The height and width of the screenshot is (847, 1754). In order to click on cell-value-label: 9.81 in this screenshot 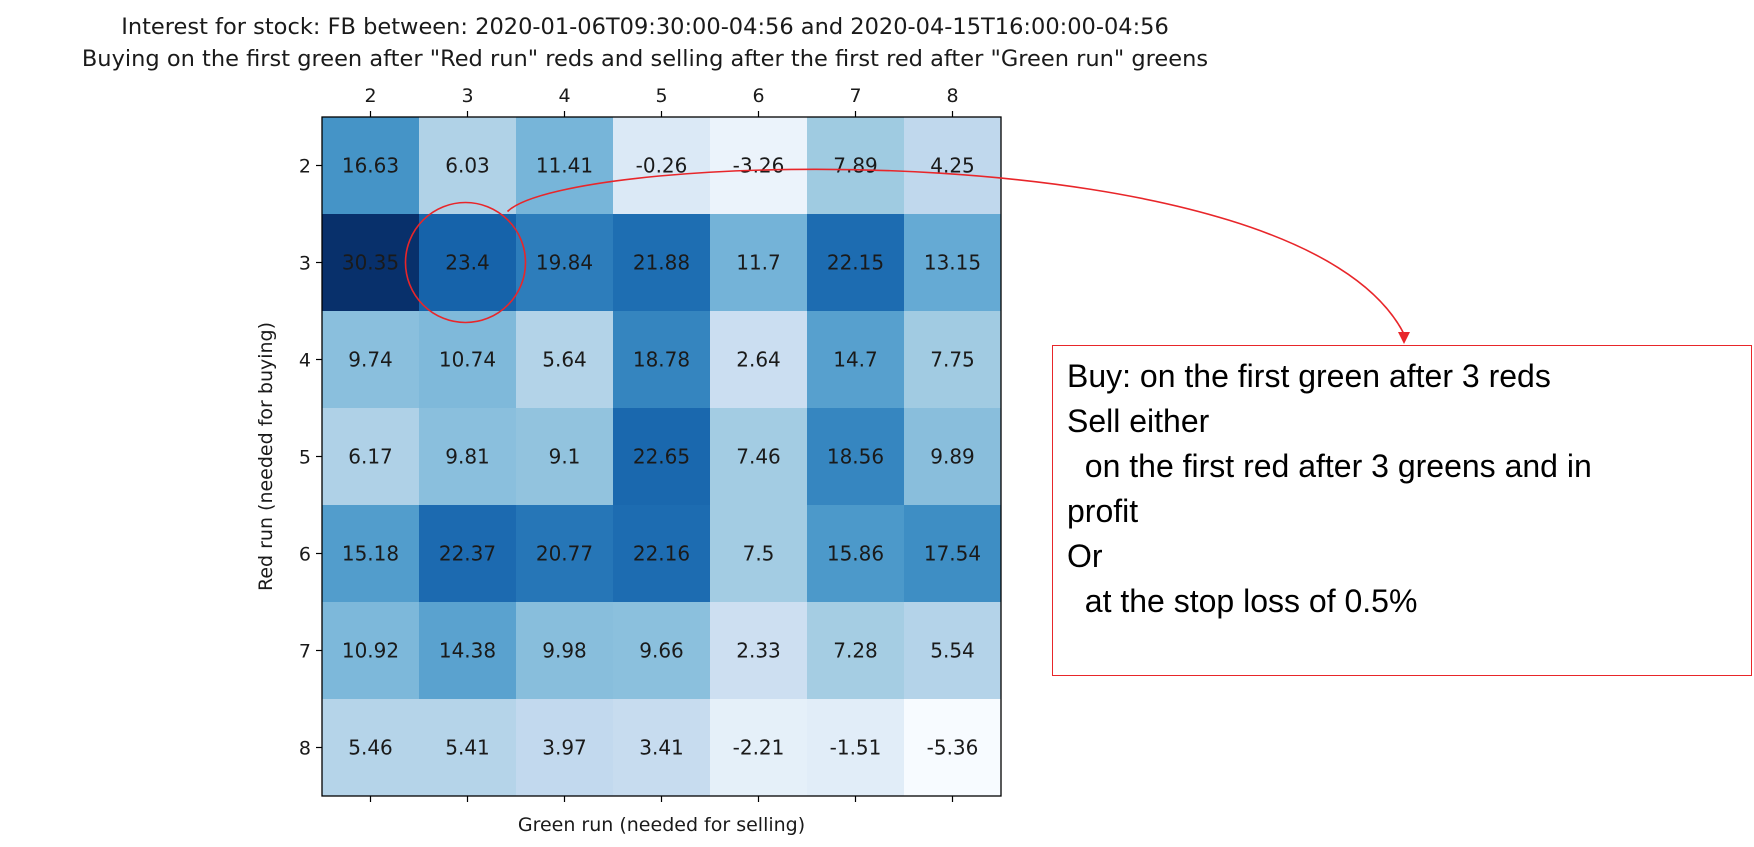, I will do `click(467, 457)`.